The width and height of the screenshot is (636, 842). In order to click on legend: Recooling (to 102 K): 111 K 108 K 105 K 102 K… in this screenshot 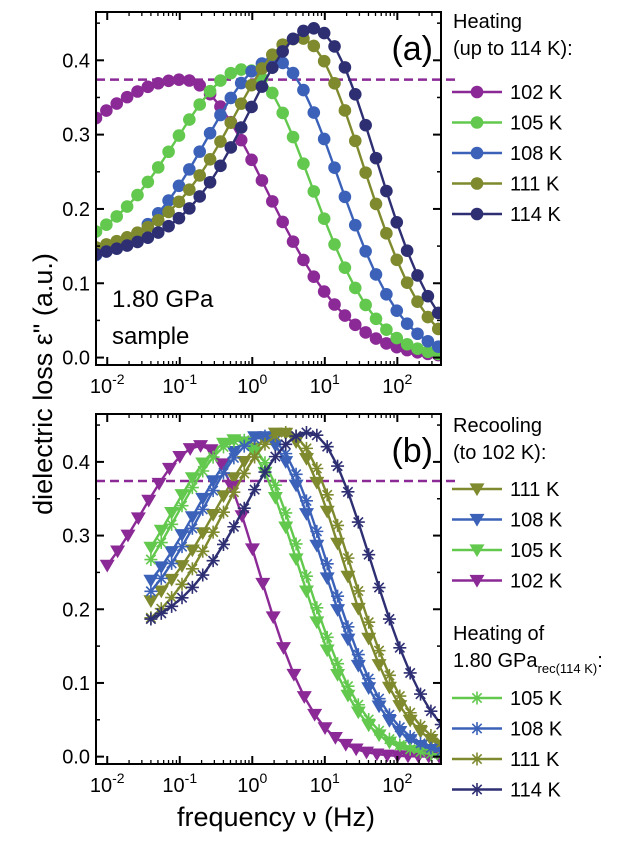, I will do `click(527, 608)`.